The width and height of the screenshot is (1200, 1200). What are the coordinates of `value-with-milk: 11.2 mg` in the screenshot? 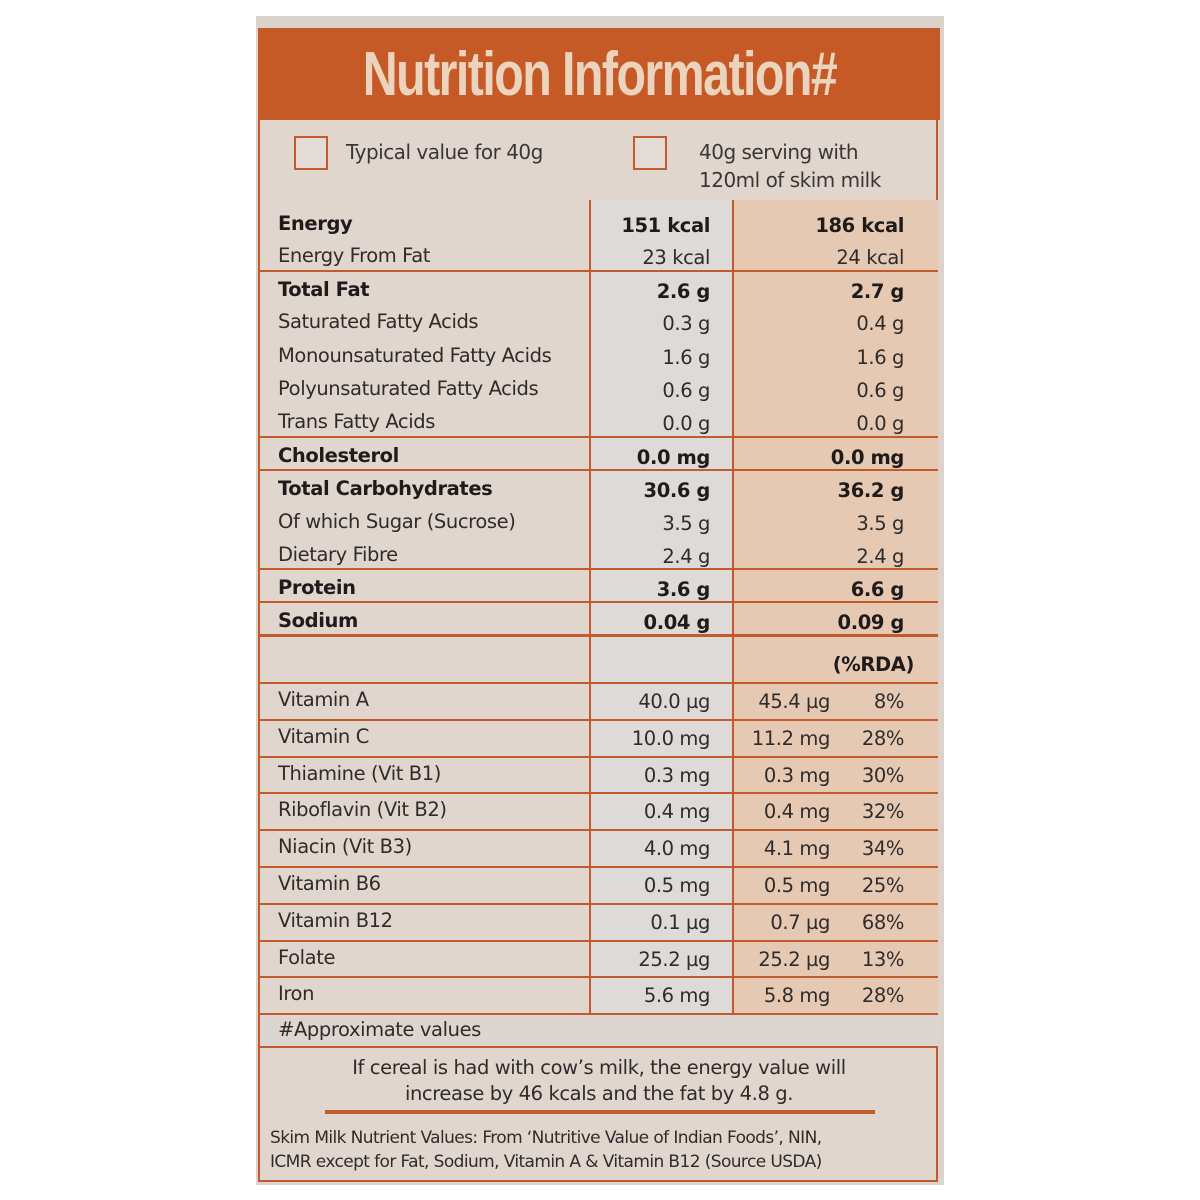 It's located at (791, 738).